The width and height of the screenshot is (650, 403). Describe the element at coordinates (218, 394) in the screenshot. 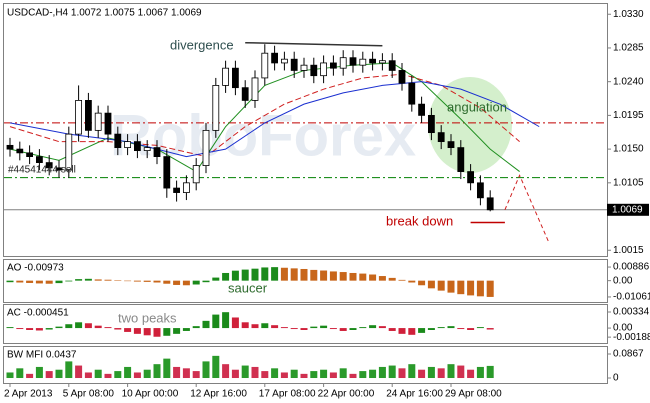

I see `x-tick-label: 12 Apr 16:00` at that location.